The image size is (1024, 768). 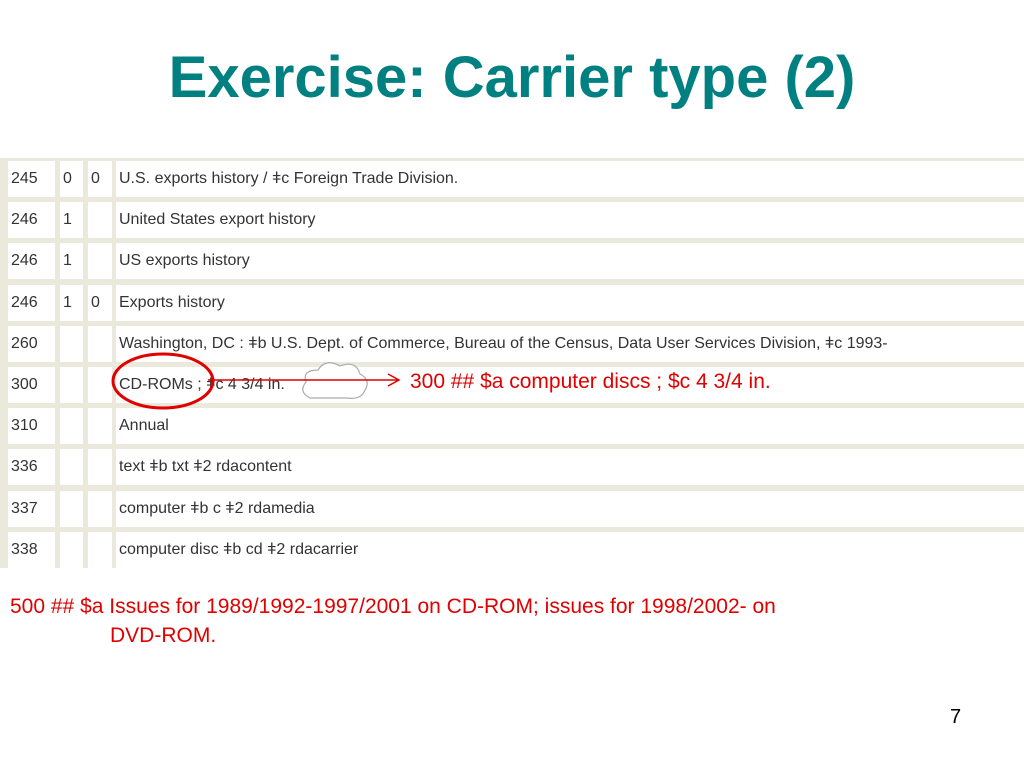 What do you see at coordinates (163, 635) in the screenshot?
I see `note-500-line2: DVD-ROM.` at bounding box center [163, 635].